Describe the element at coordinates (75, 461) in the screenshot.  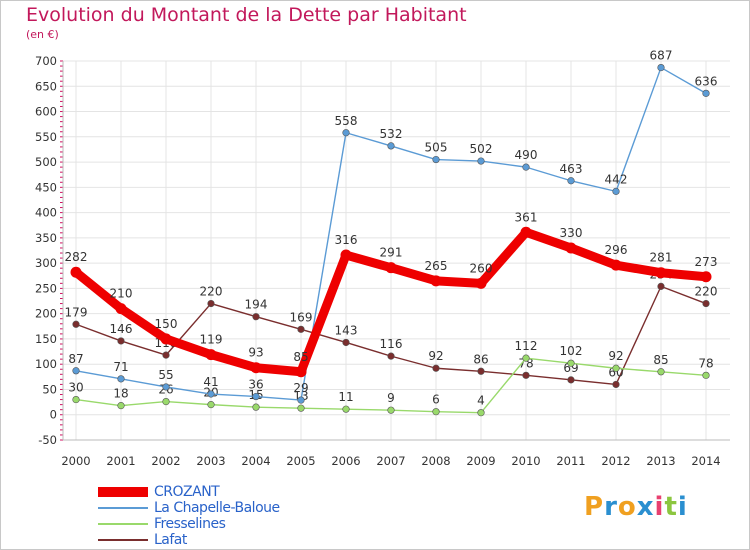
I see `x-tick-label: 2000` at that location.